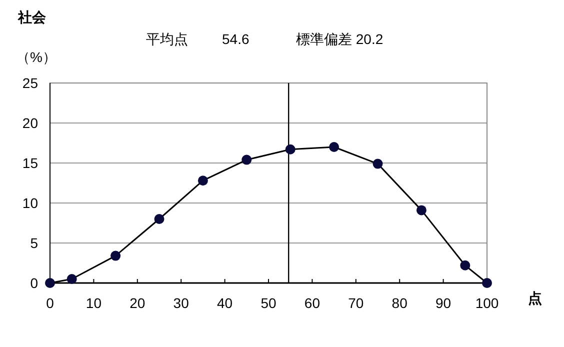 The image size is (564, 347). I want to click on y-tick-label: 10, so click(30, 203).